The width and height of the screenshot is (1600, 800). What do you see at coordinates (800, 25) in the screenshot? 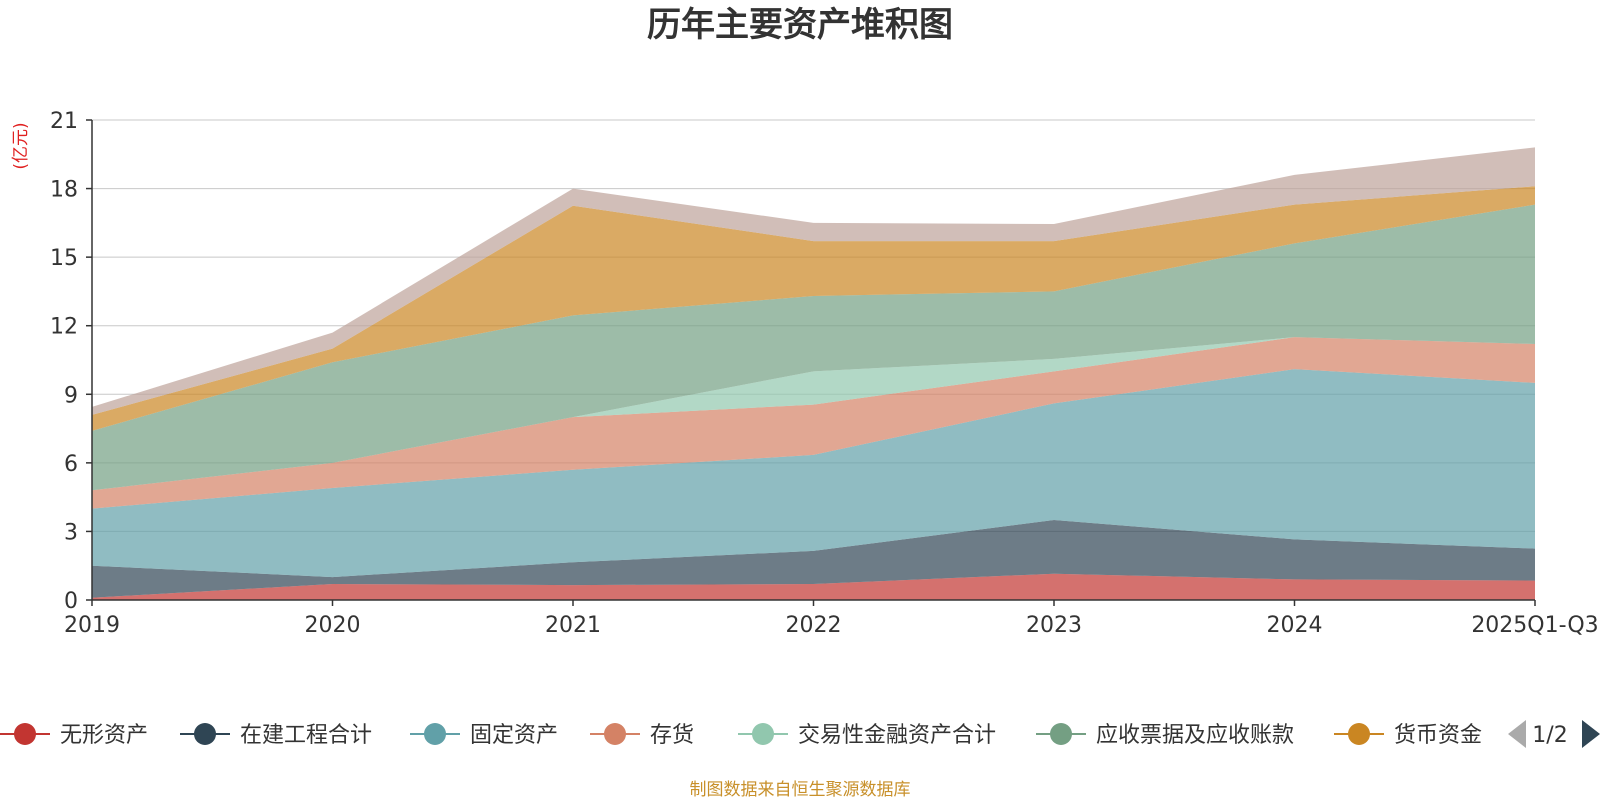
I see `chart-title: 历年主要资产堆积图` at bounding box center [800, 25].